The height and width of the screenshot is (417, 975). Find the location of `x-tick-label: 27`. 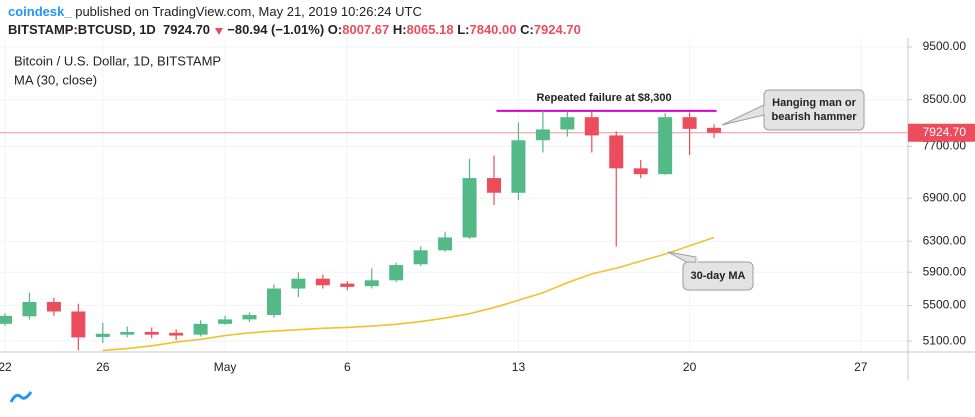

x-tick-label: 27 is located at coordinates (861, 367).